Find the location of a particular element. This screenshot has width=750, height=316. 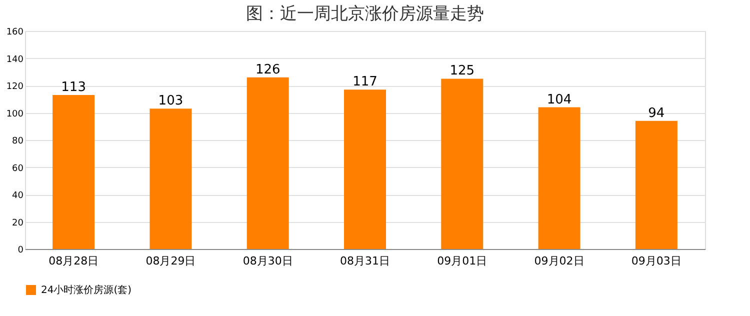

data-label: 117 is located at coordinates (365, 82).